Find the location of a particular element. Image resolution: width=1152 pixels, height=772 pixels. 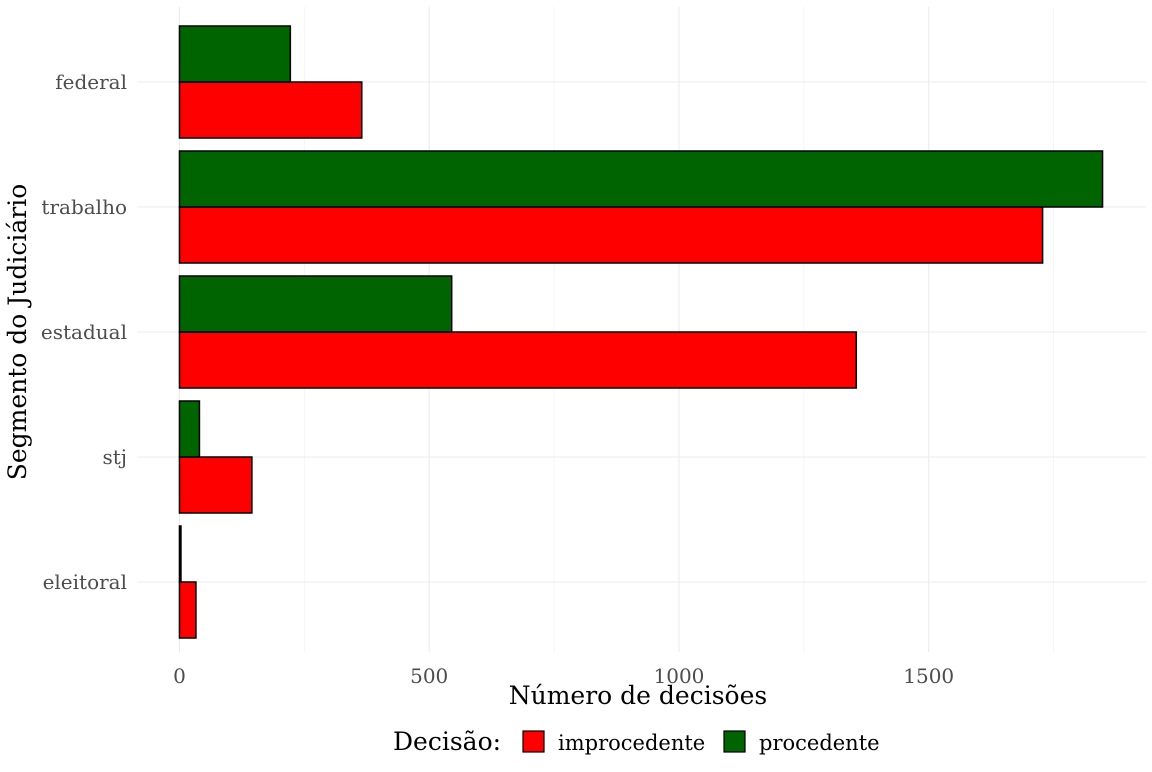

bar-trabalho-procedente is located at coordinates (641, 179).